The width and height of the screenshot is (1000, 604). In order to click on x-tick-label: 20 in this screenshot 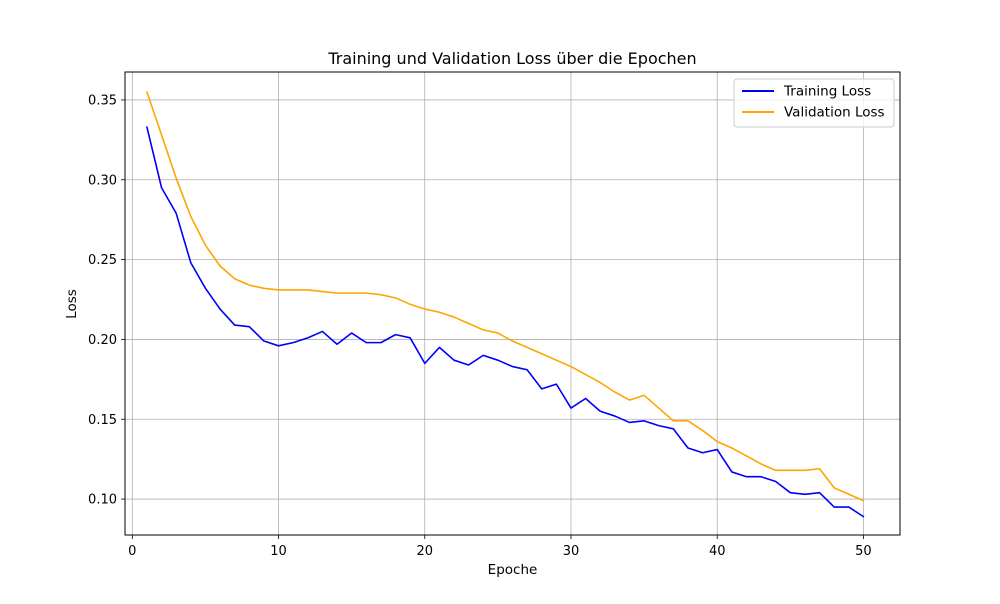, I will do `click(424, 551)`.